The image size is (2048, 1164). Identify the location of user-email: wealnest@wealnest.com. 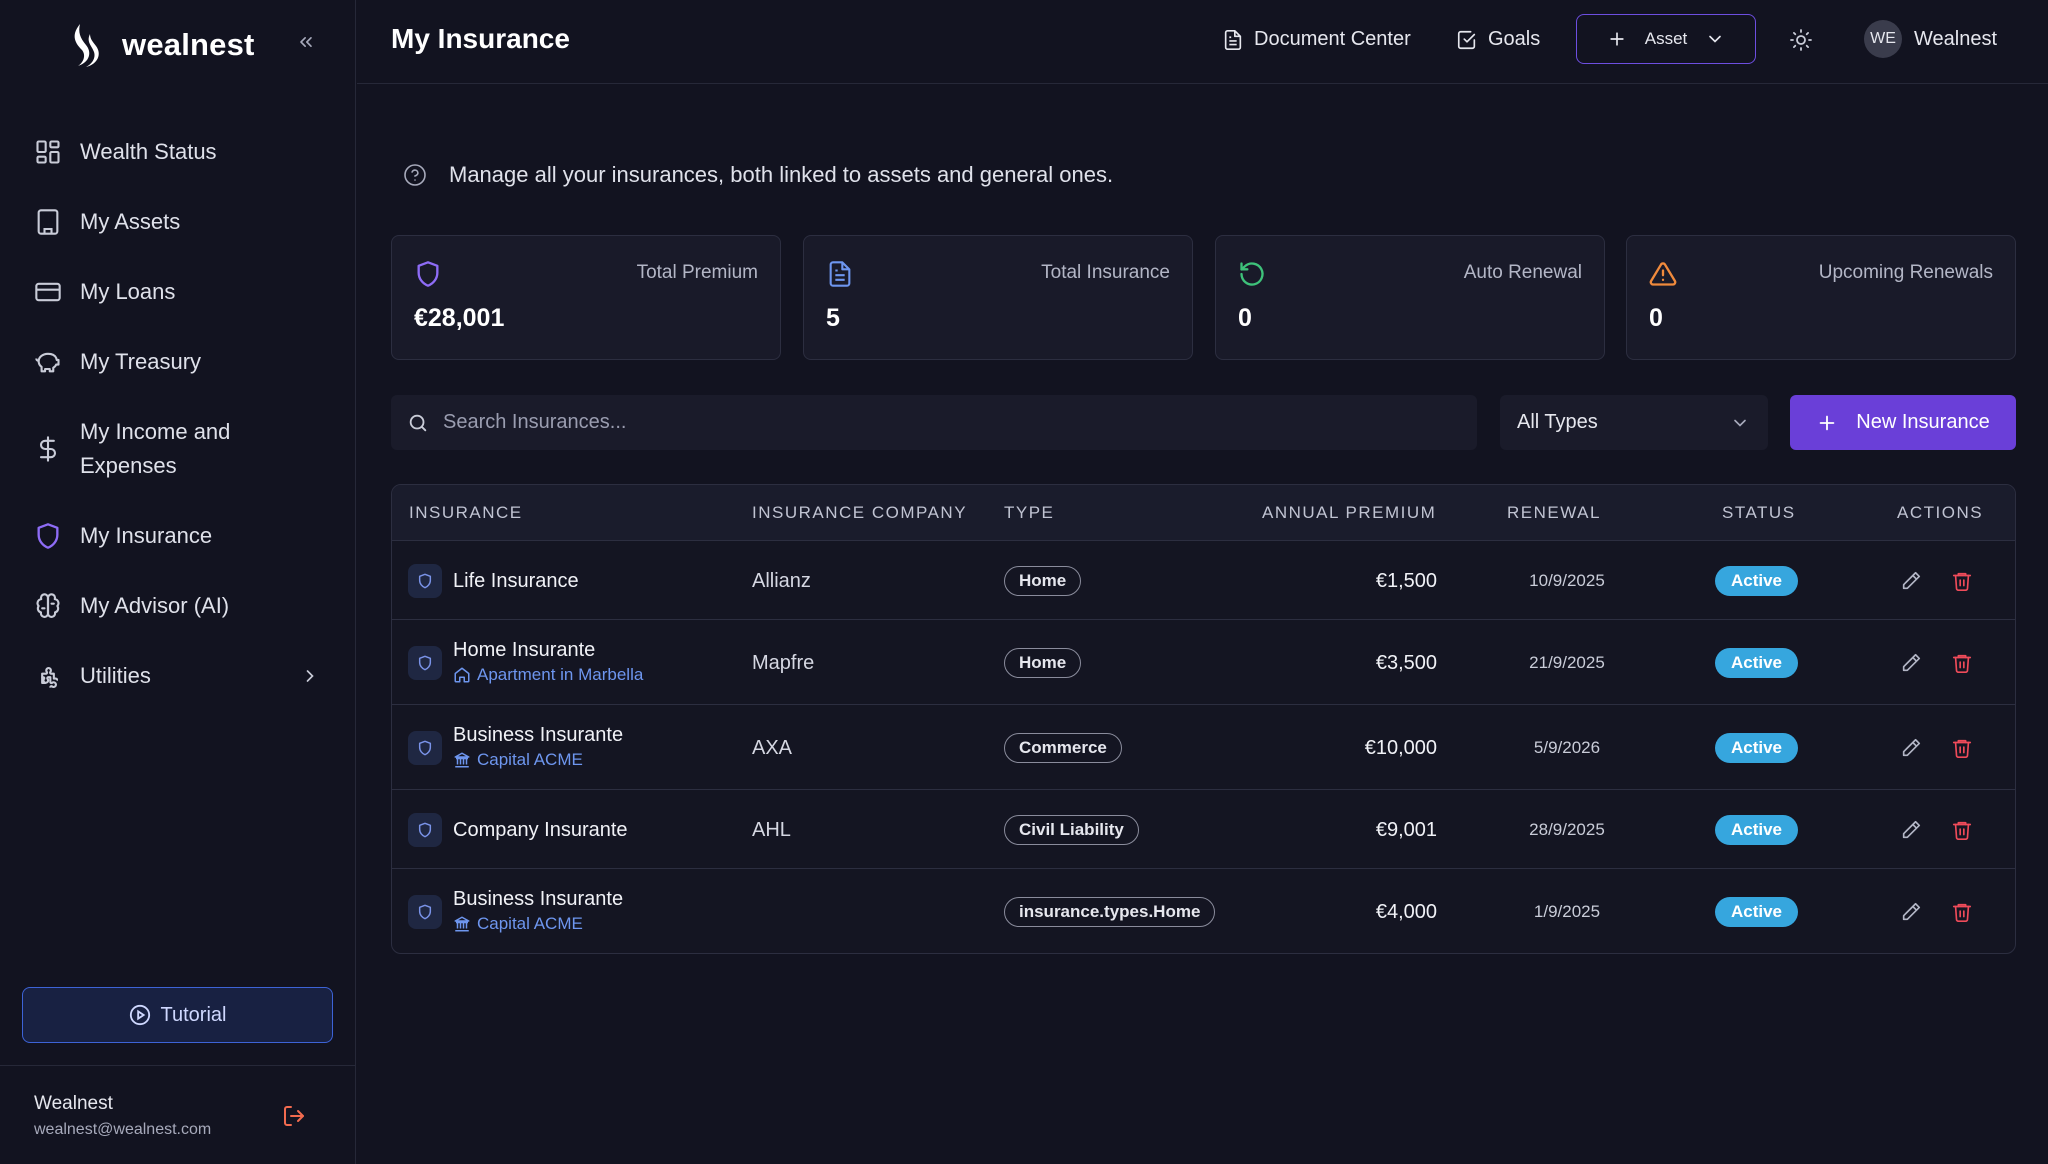
(123, 1129).